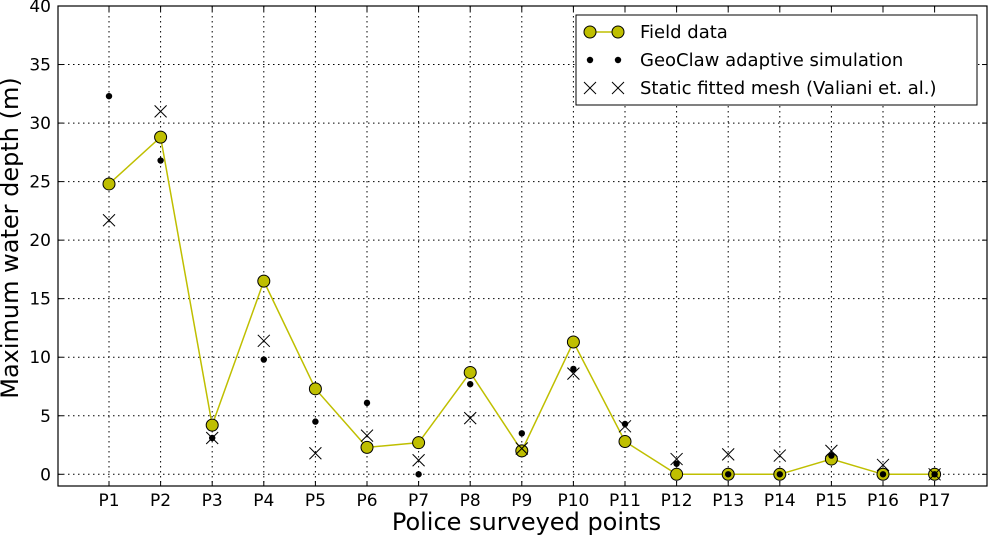  Describe the element at coordinates (831, 501) in the screenshot. I see `x-tick-label: P15` at that location.